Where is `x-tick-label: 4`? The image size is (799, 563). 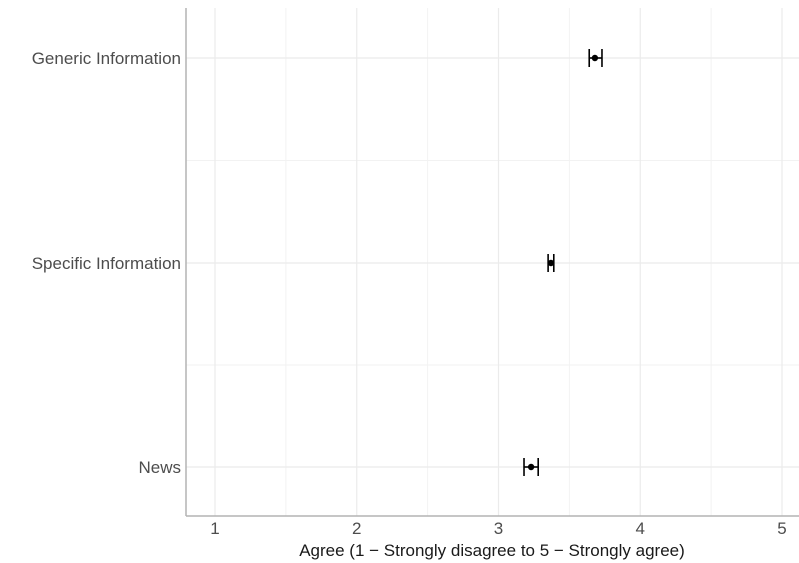 x-tick-label: 4 is located at coordinates (640, 528).